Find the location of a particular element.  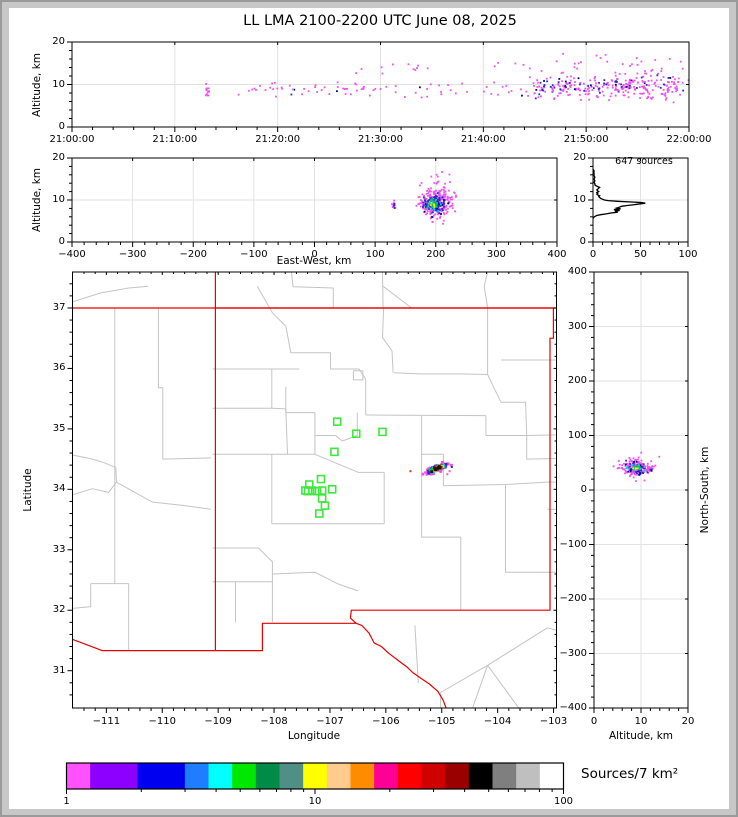

eastwest-axis-tick-label: 300 is located at coordinates (496, 254).